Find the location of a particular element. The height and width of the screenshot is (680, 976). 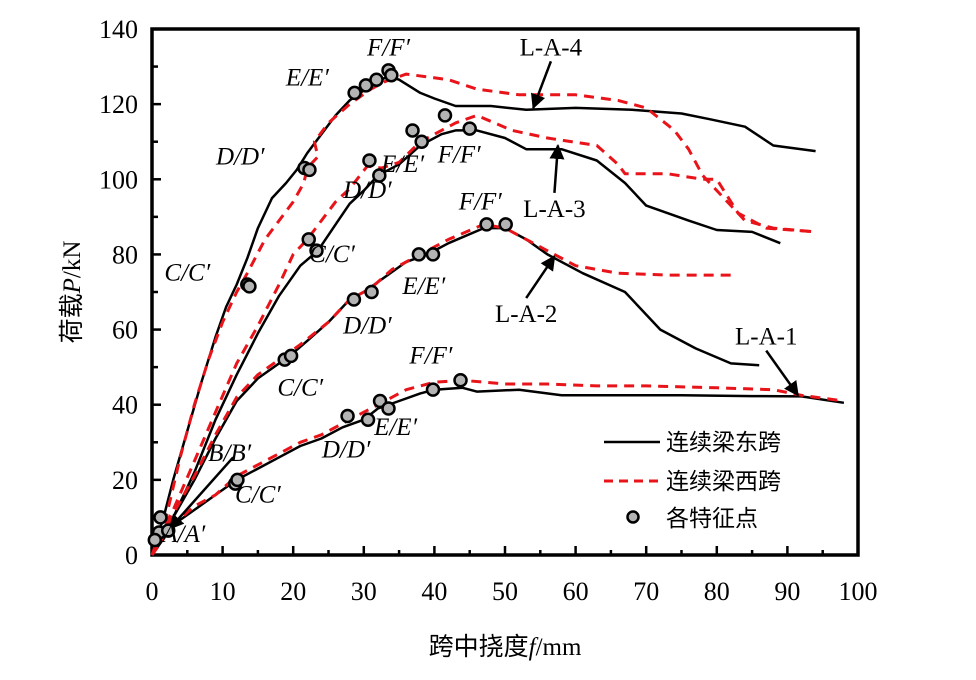

feature-annotation: A/A′ is located at coordinates (182, 534).